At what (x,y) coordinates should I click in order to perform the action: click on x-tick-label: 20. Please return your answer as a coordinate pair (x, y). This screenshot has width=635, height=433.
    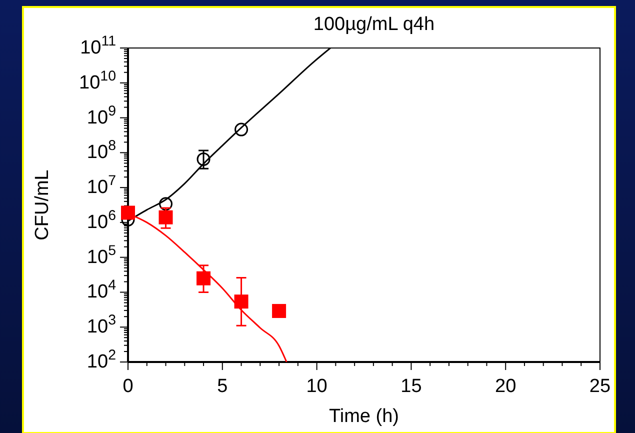
    Looking at the image, I should click on (505, 386).